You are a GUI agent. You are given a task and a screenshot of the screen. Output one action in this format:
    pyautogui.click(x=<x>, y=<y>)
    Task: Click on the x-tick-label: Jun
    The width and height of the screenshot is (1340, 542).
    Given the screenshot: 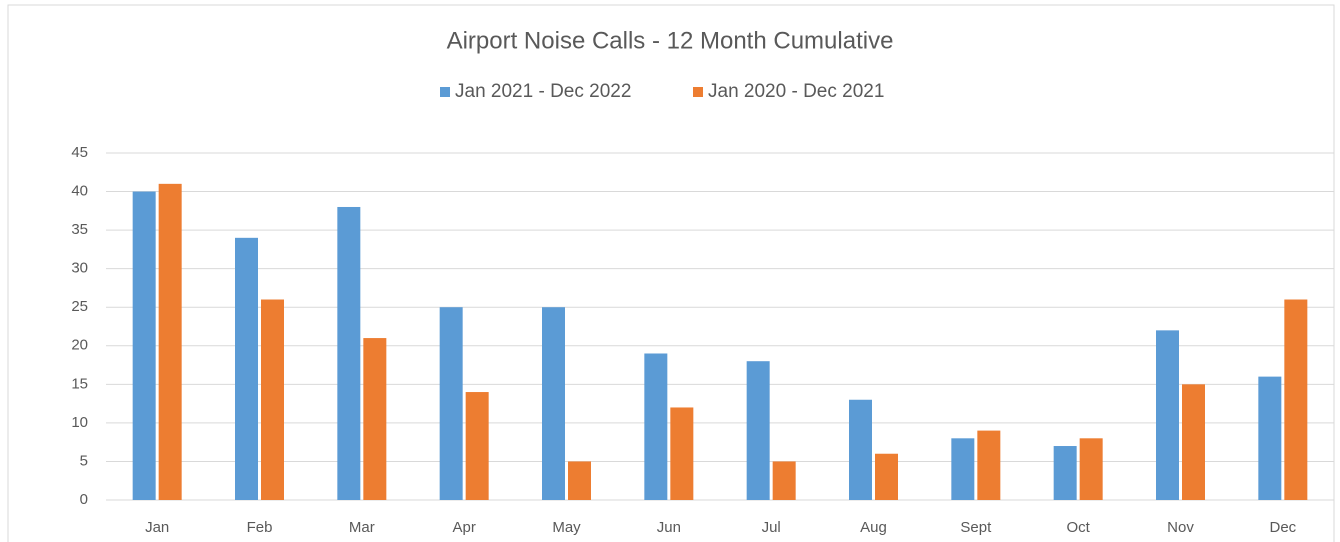 What is the action you would take?
    pyautogui.click(x=669, y=527)
    